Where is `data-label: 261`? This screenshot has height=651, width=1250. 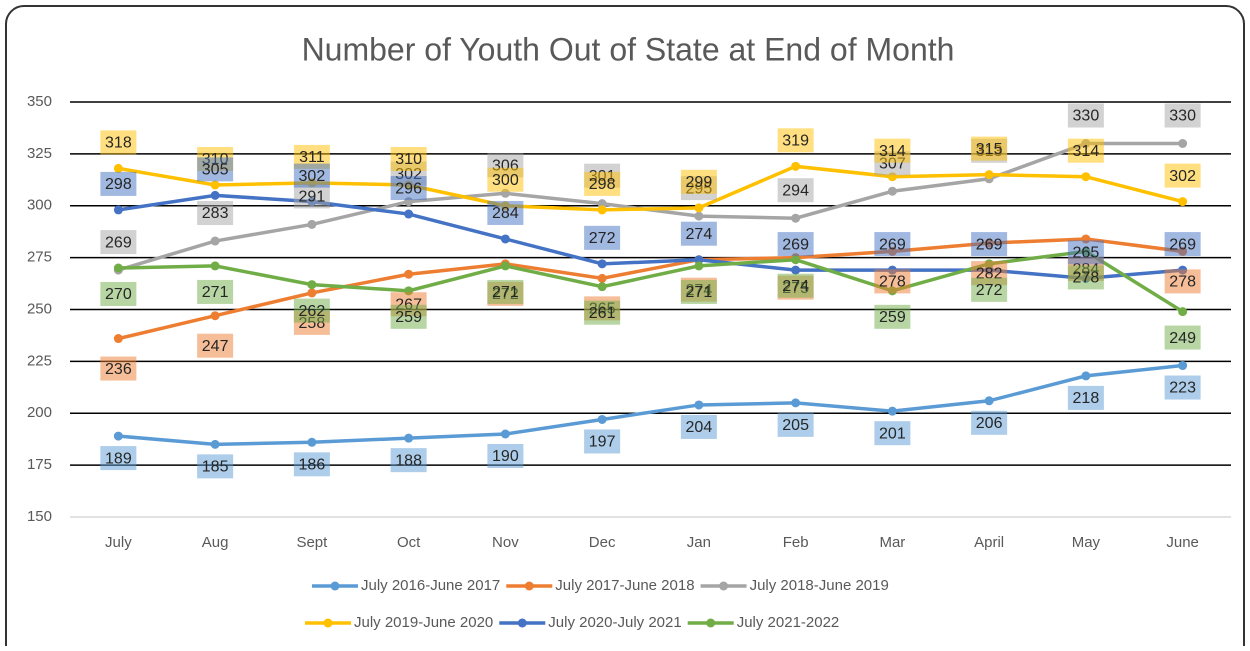
data-label: 261 is located at coordinates (602, 313).